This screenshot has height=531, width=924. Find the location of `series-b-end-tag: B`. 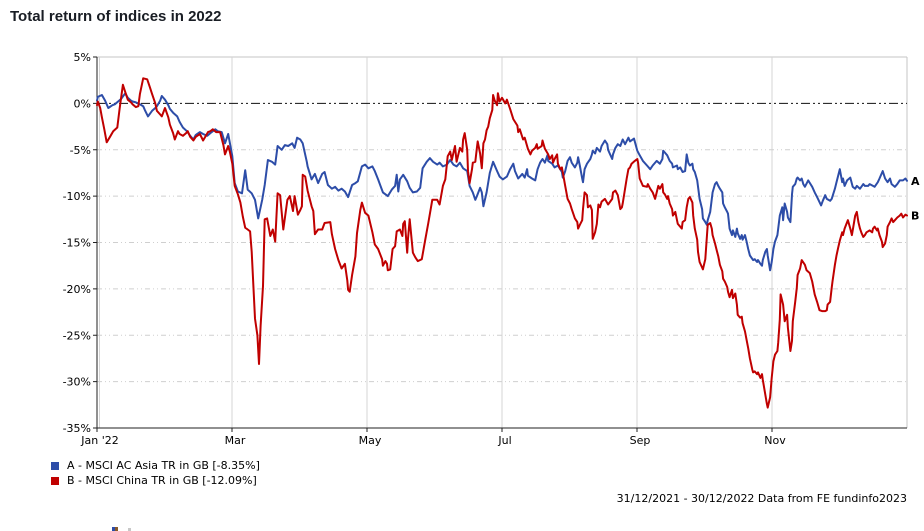

series-b-end-tag: B is located at coordinates (915, 216).